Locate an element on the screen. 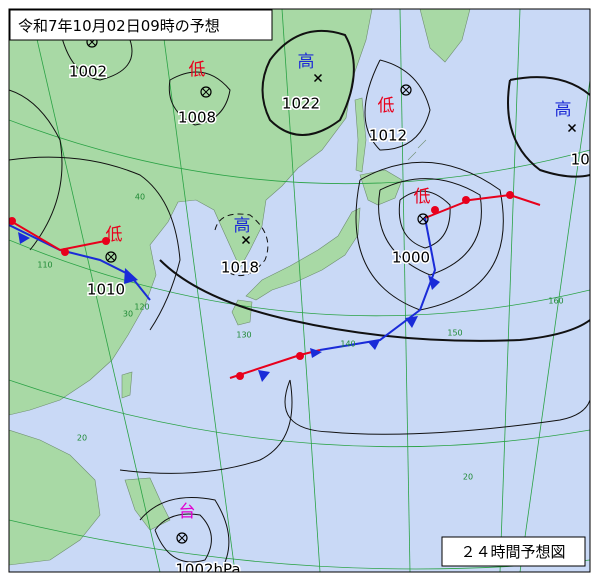  grid-label: 40 is located at coordinates (140, 197).